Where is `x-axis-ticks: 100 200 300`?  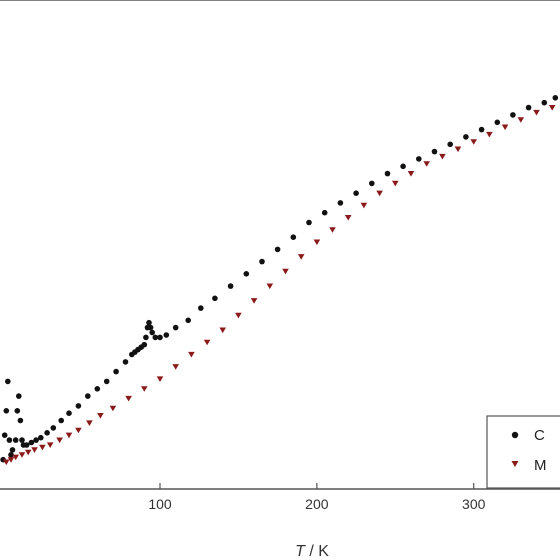 x-axis-ticks: 100 200 300 is located at coordinates (317, 497).